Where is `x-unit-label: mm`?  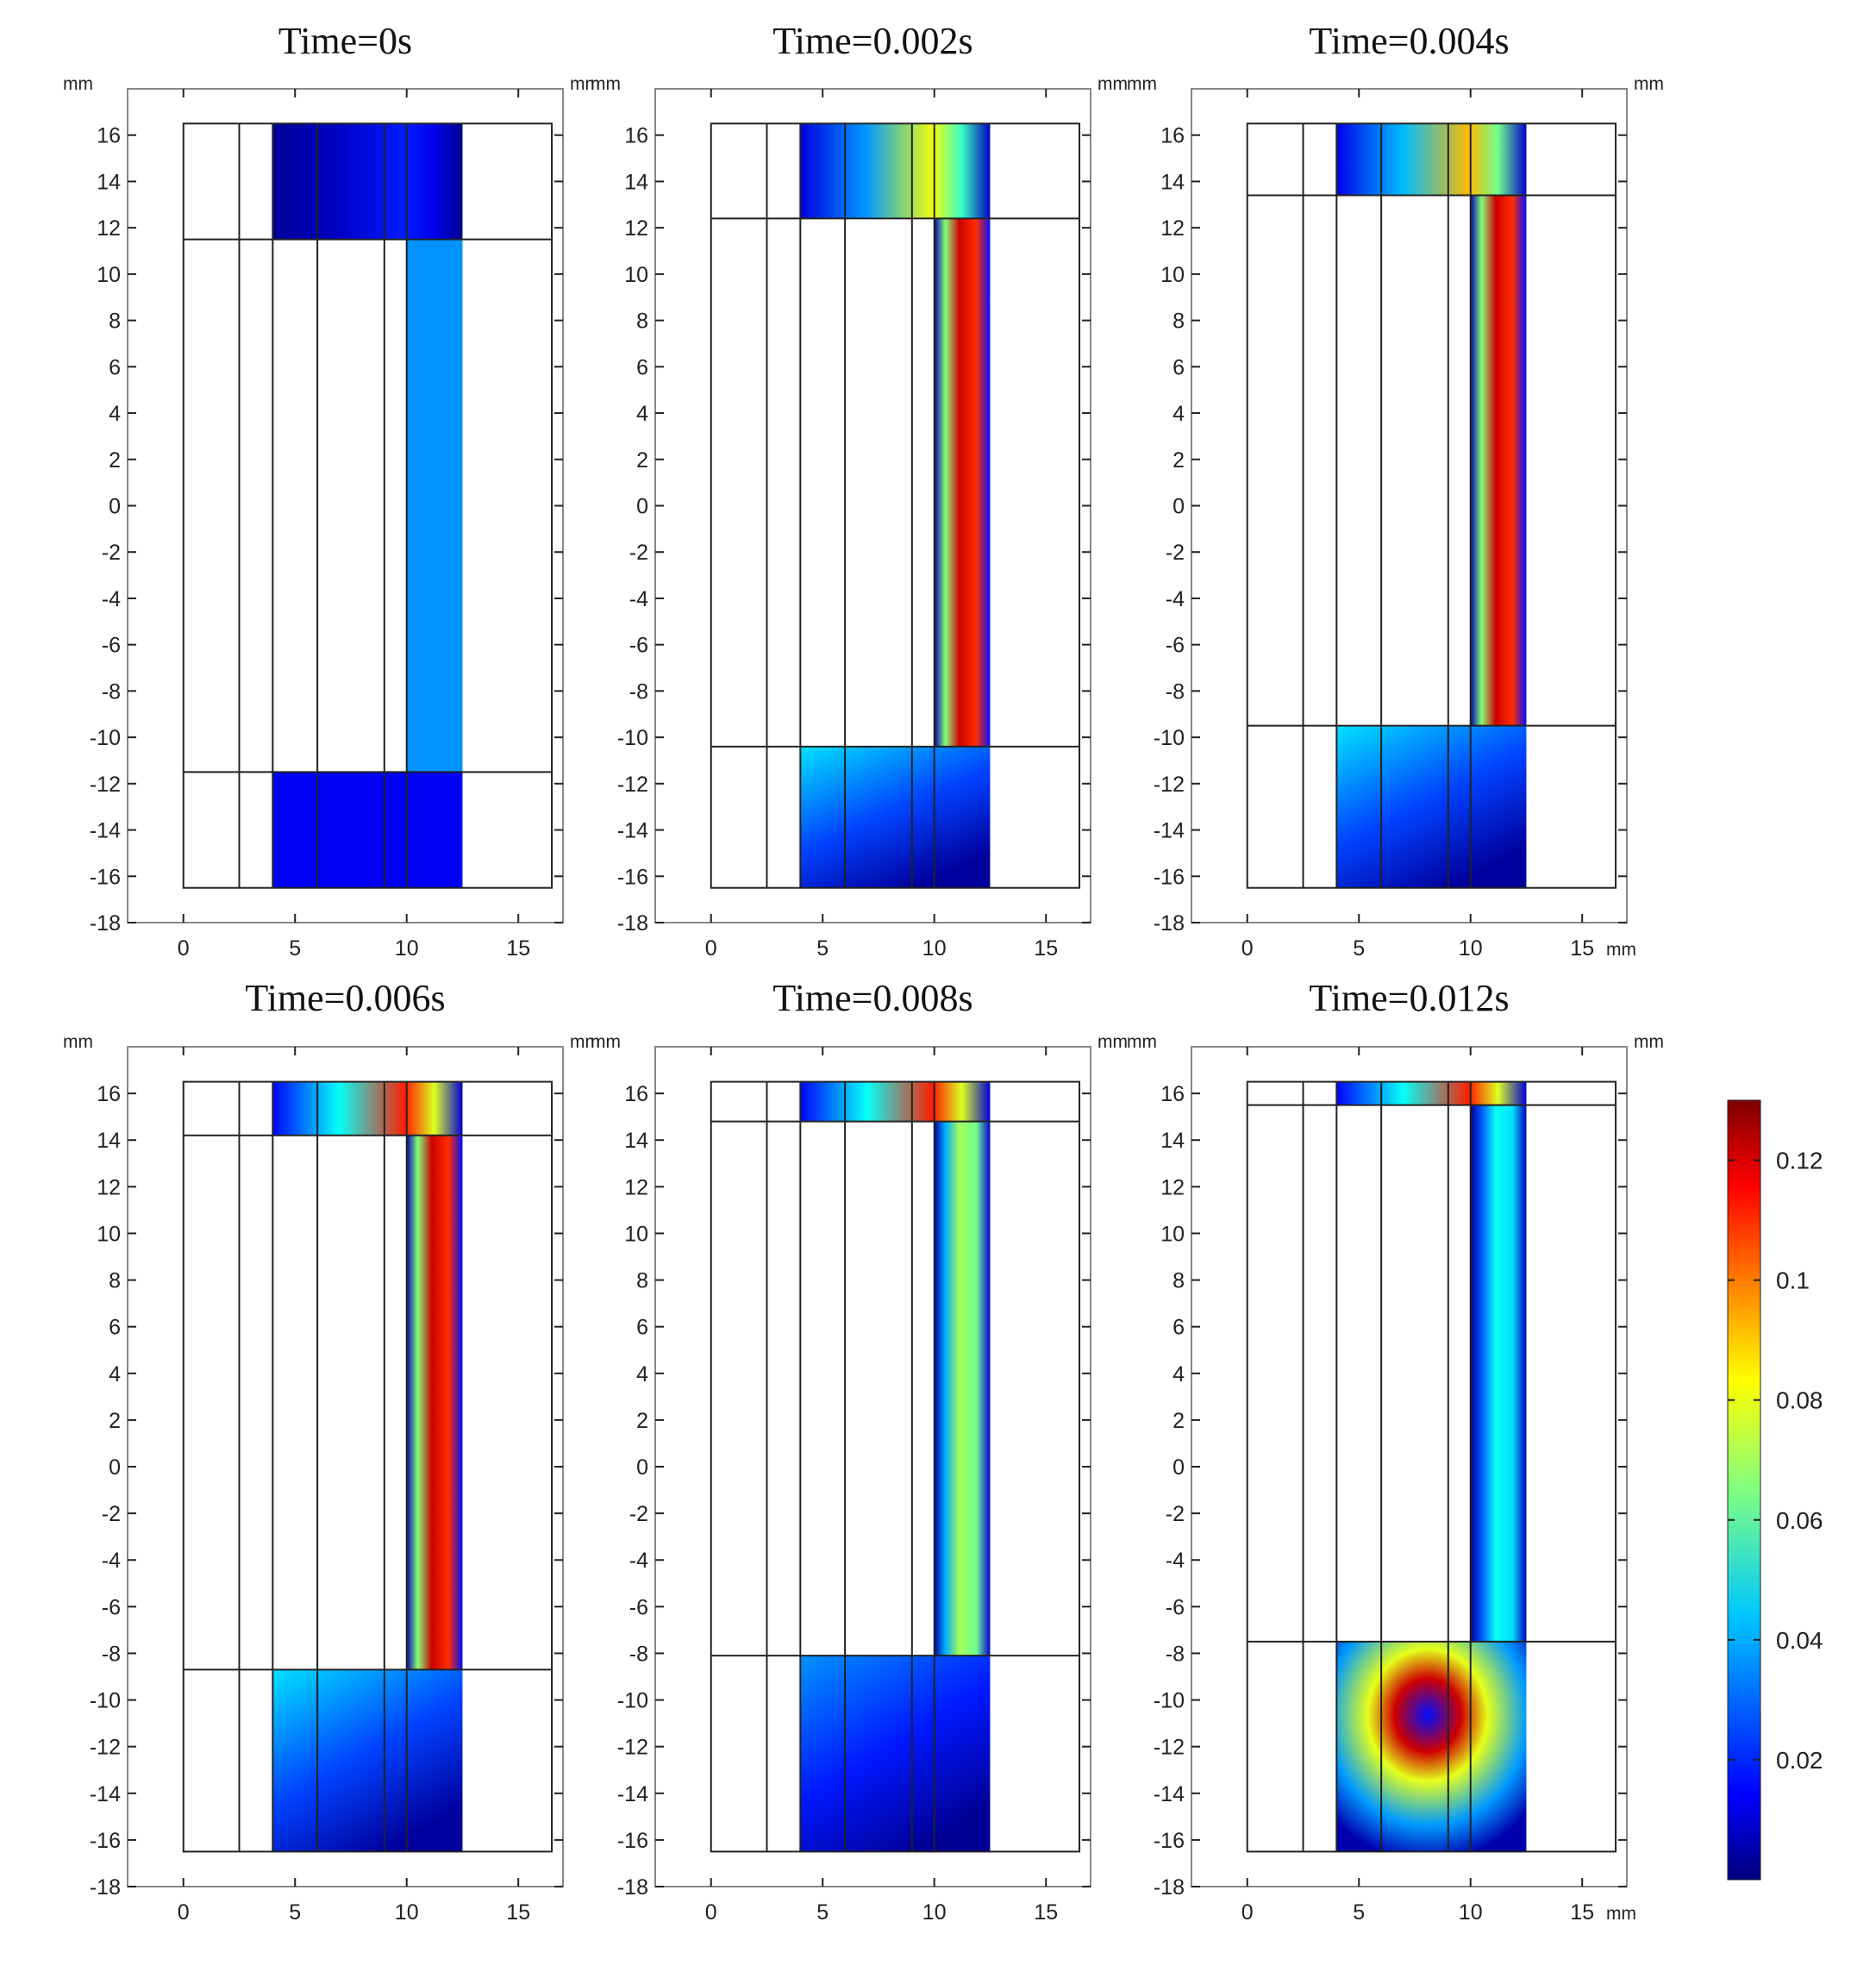 x-unit-label: mm is located at coordinates (1621, 950).